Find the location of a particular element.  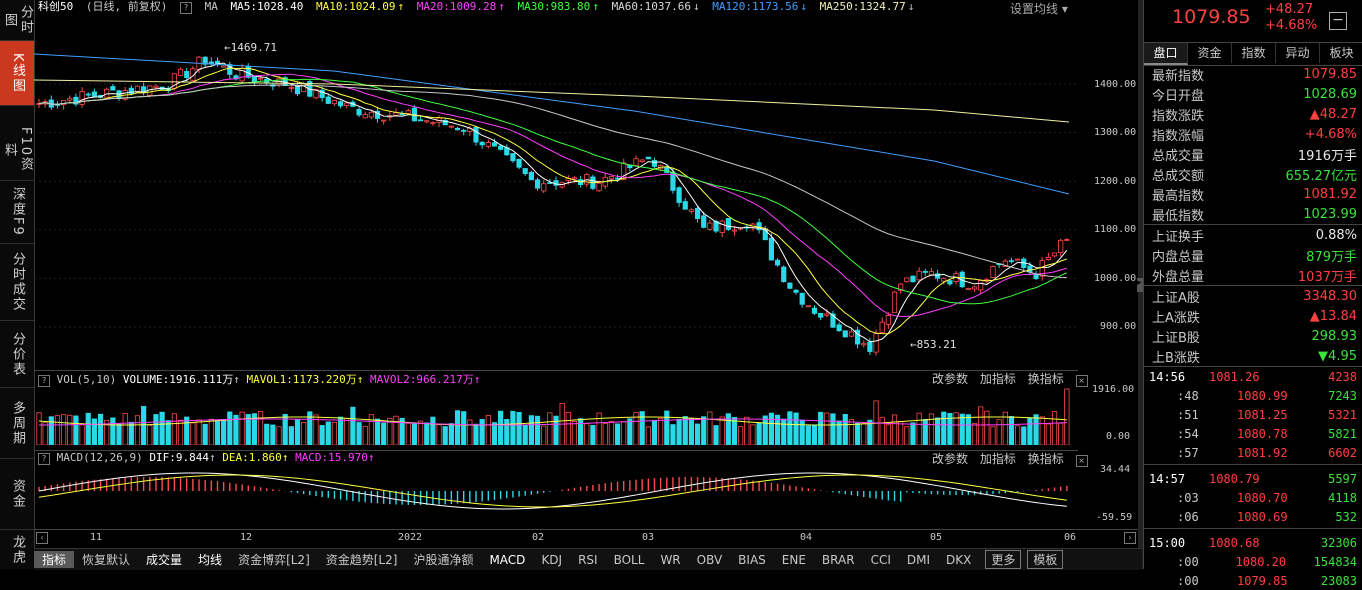

tab-capital-game: 资金博弈[L2] is located at coordinates (274, 560).